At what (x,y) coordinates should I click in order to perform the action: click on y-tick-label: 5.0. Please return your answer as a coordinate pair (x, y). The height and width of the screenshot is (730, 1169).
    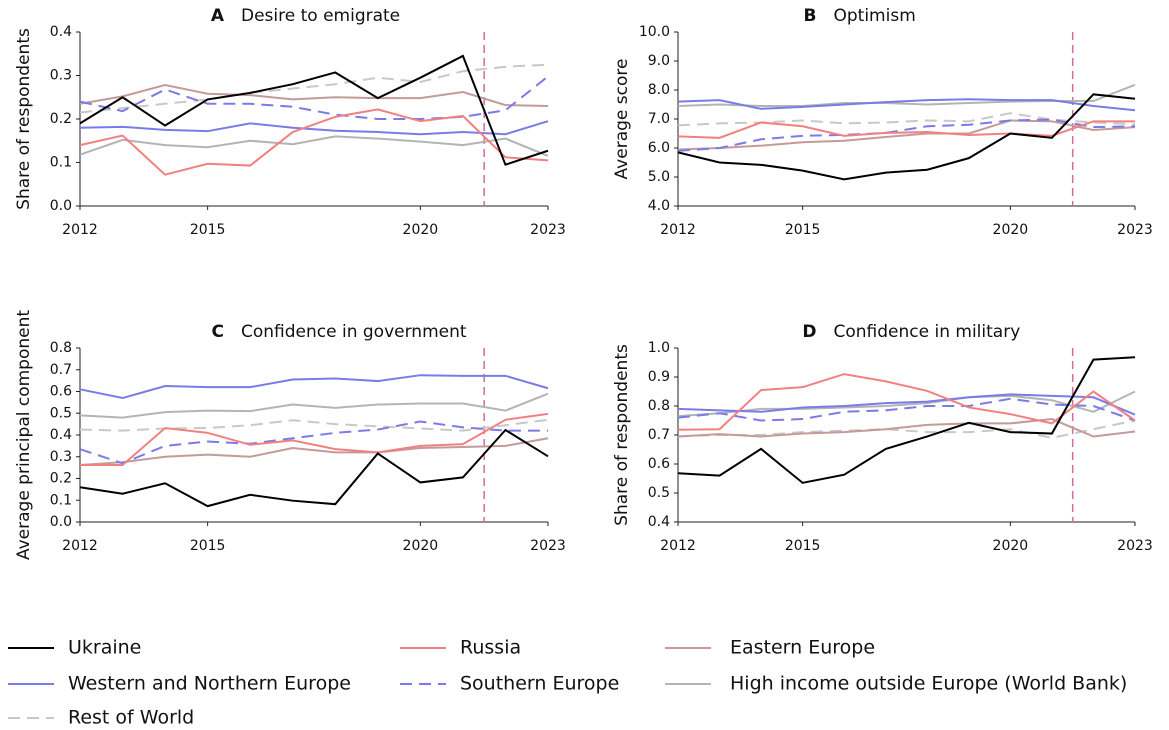
    Looking at the image, I should click on (659, 177).